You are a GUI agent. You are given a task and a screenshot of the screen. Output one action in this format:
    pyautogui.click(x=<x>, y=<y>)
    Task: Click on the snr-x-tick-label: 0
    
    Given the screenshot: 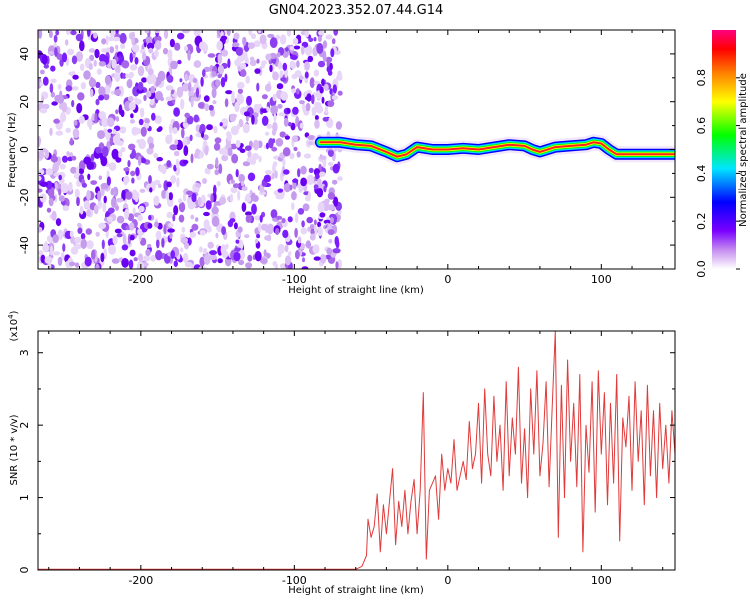 What is the action you would take?
    pyautogui.click(x=447, y=580)
    